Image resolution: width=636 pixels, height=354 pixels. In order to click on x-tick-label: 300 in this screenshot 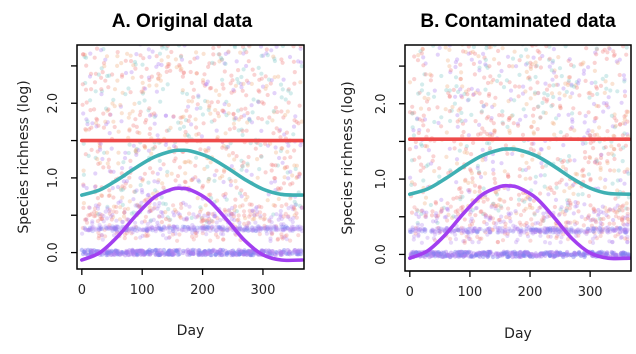, I will do `click(263, 290)`.